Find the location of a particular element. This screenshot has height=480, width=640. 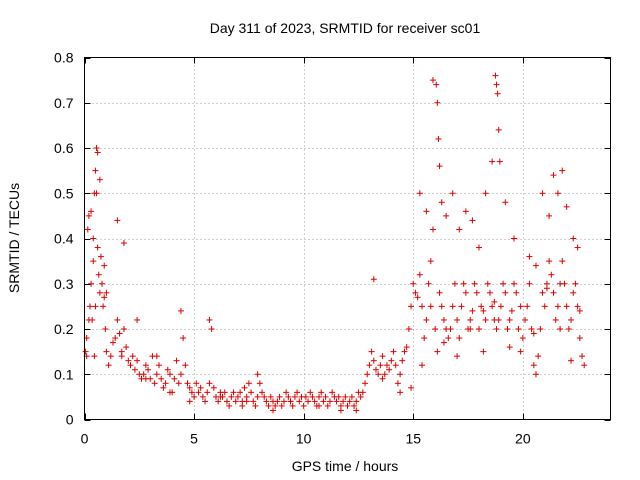

y-tick-label: 0.7 is located at coordinates (64, 103).